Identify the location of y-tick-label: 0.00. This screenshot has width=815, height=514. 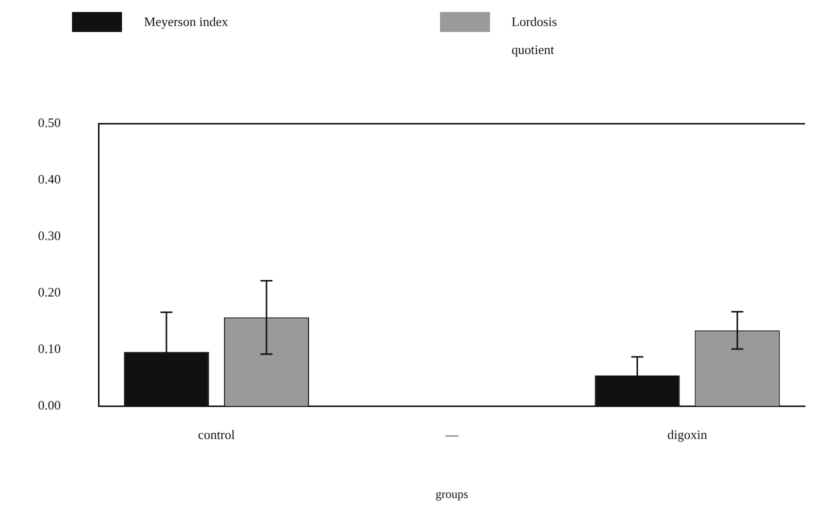
(49, 404).